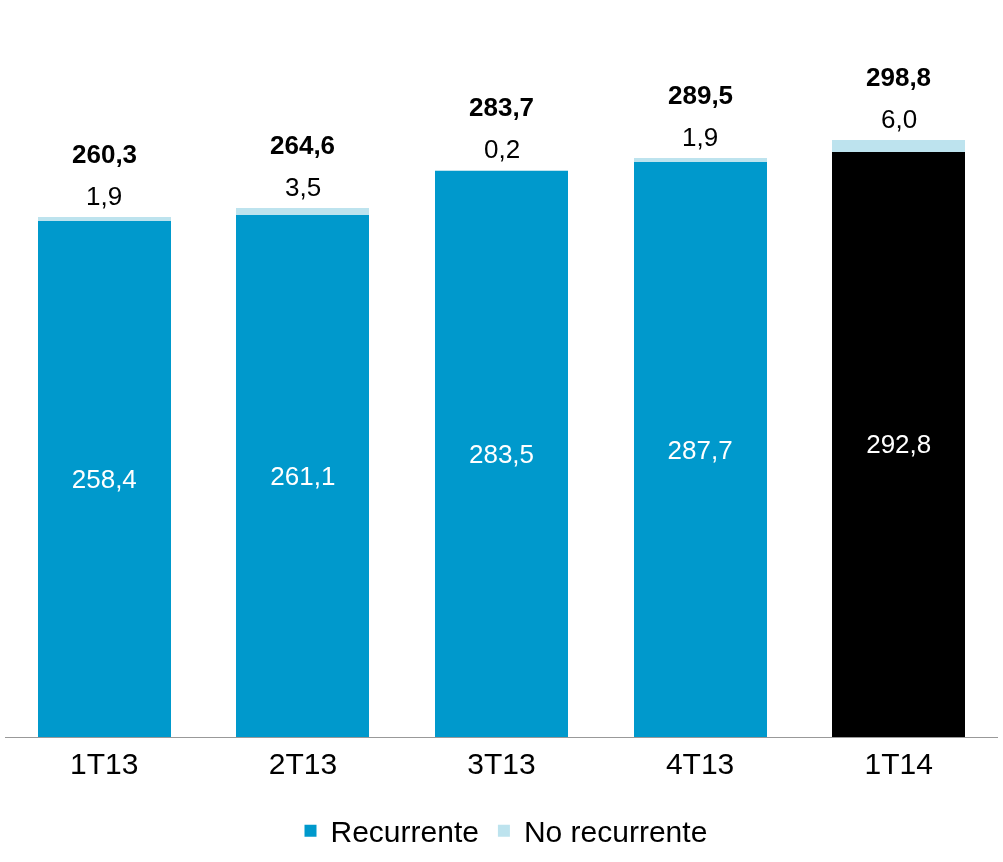  What do you see at coordinates (502, 149) in the screenshot?
I see `data-label: 0,2` at bounding box center [502, 149].